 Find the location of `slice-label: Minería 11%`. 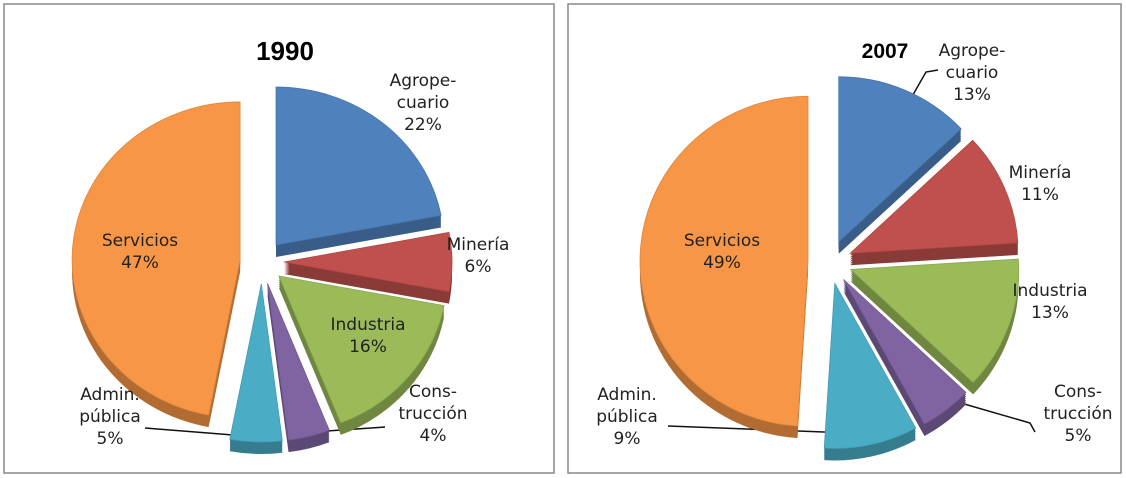

slice-label: Minería 11% is located at coordinates (1040, 184).